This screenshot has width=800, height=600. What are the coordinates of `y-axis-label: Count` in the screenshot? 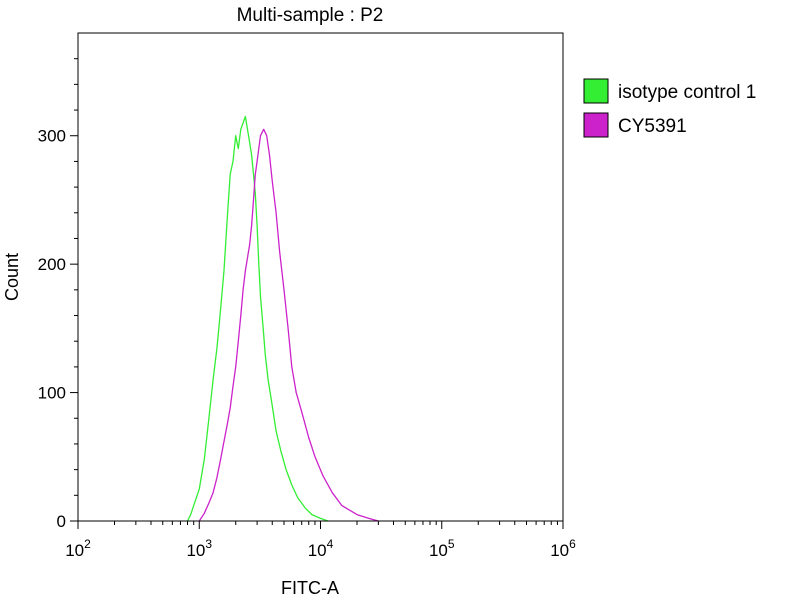 It's located at (12, 277).